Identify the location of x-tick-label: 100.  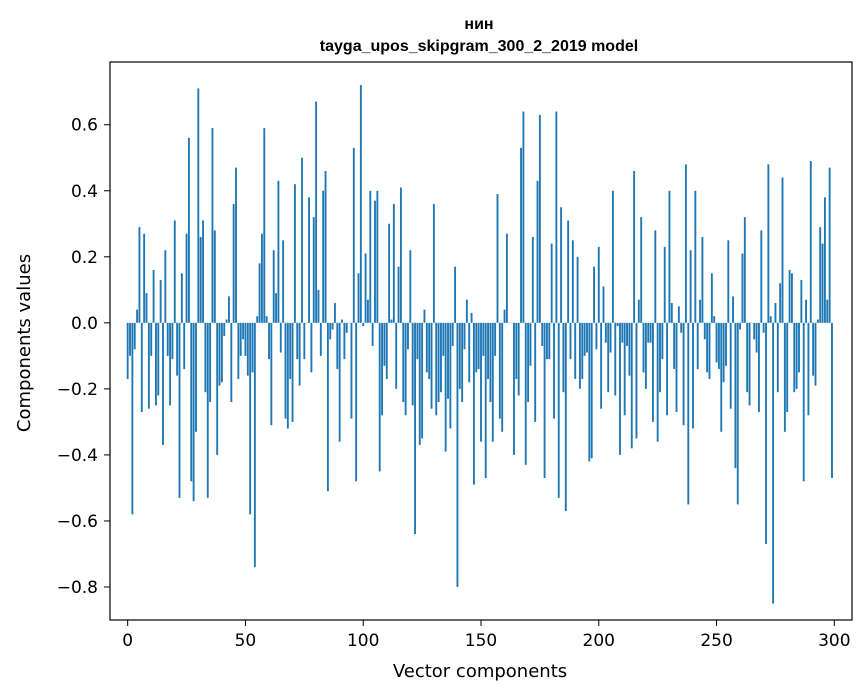
(363, 641).